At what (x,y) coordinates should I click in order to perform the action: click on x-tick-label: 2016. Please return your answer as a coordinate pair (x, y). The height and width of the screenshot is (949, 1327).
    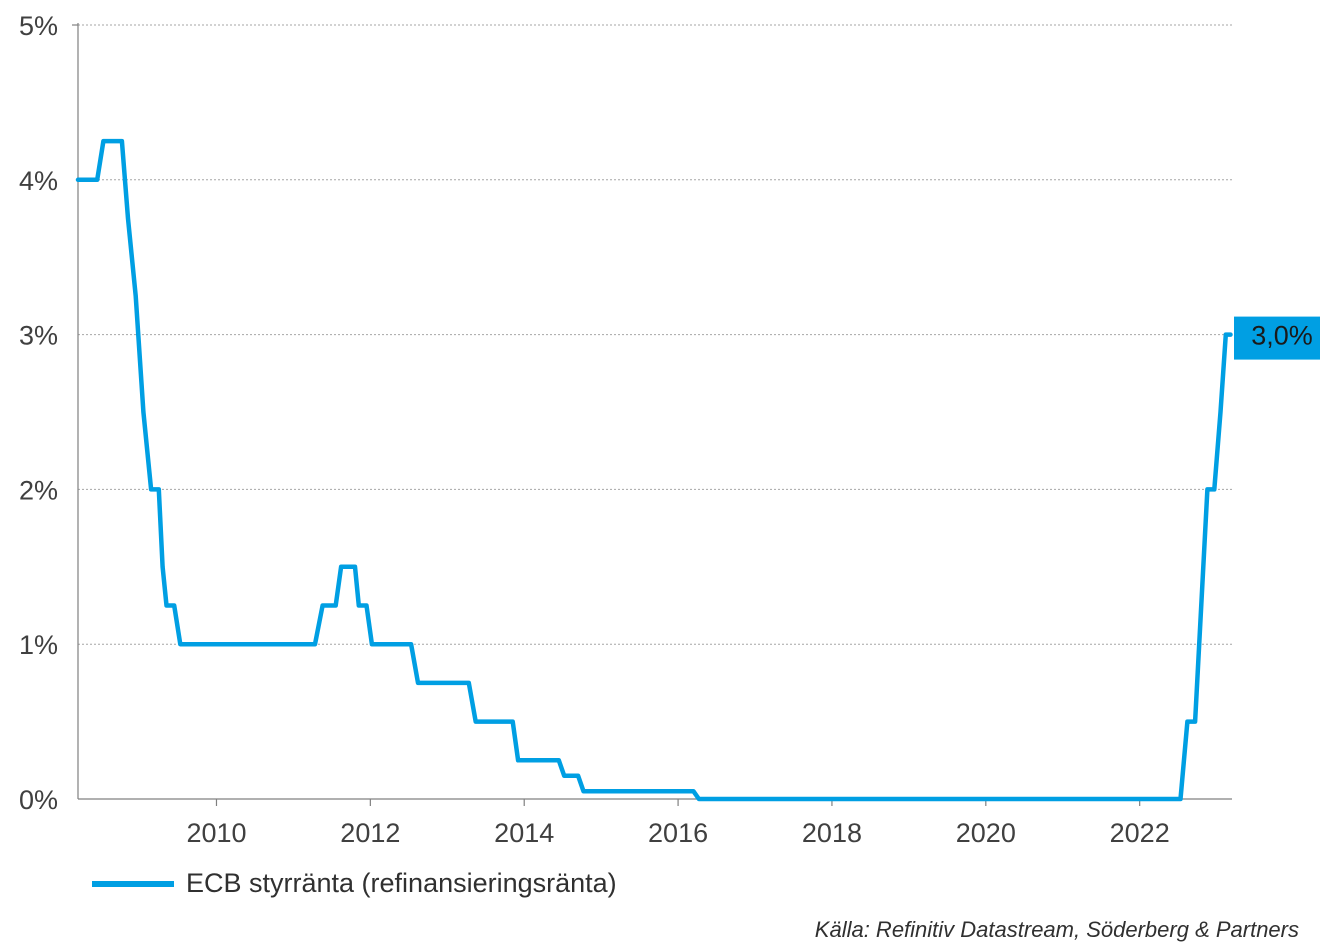
    Looking at the image, I should click on (678, 833).